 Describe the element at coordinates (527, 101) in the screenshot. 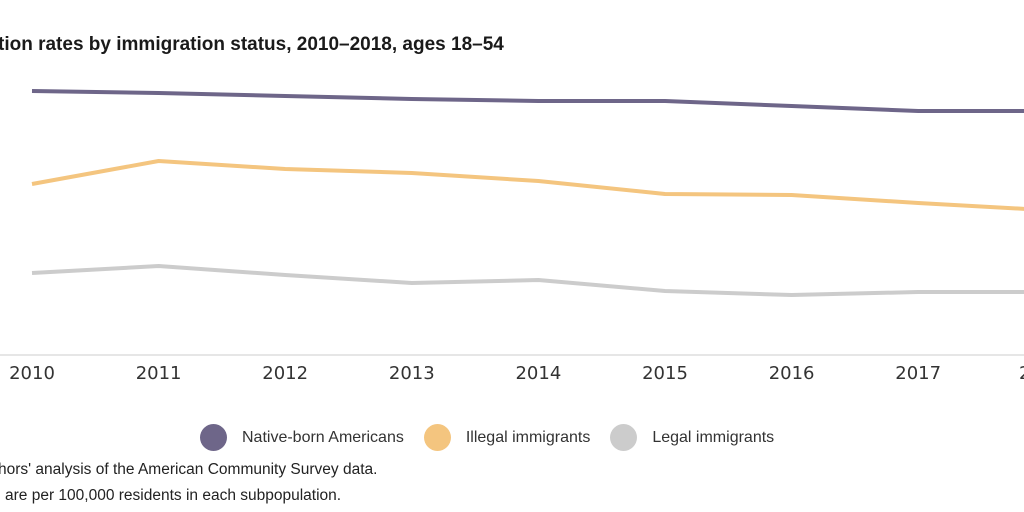

I see `series-line-native-born-americans` at that location.